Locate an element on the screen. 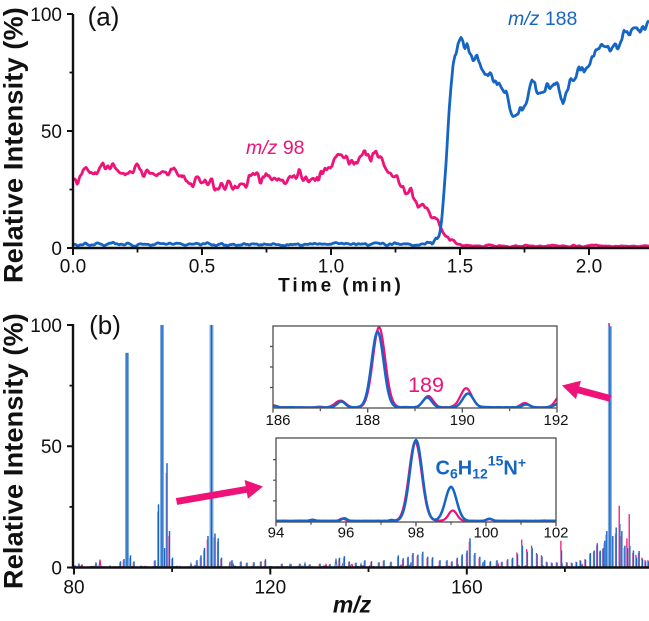 This screenshot has width=649, height=621. svg-text: 1.5 is located at coordinates (460, 267).